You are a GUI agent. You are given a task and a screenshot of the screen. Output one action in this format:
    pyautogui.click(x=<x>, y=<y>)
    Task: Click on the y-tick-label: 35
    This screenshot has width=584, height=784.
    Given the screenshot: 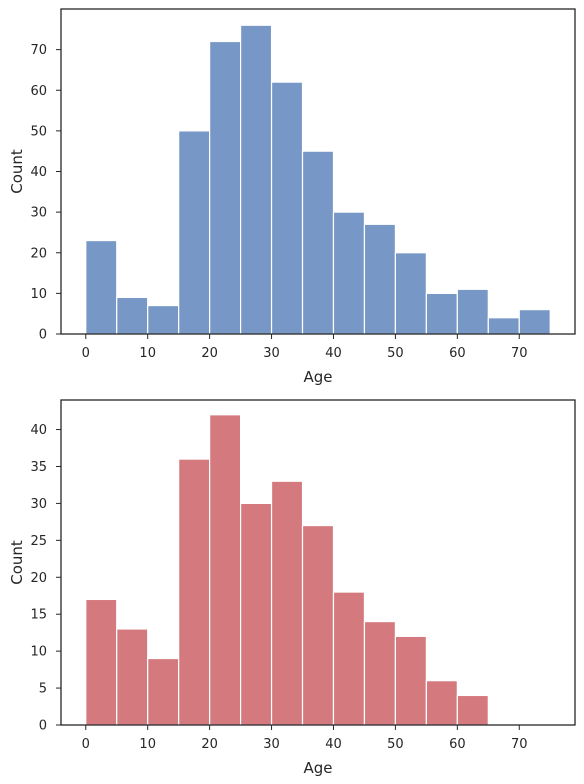 What is the action you would take?
    pyautogui.click(x=38, y=467)
    